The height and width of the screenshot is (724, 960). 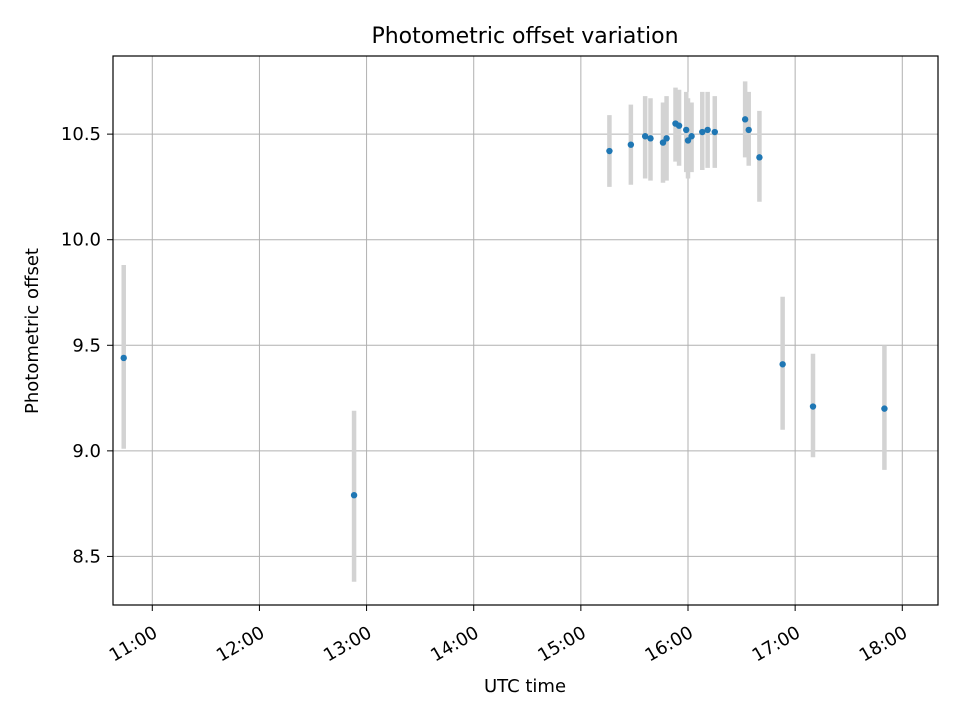 What do you see at coordinates (81, 134) in the screenshot?
I see `y-tick-label: 10.5` at bounding box center [81, 134].